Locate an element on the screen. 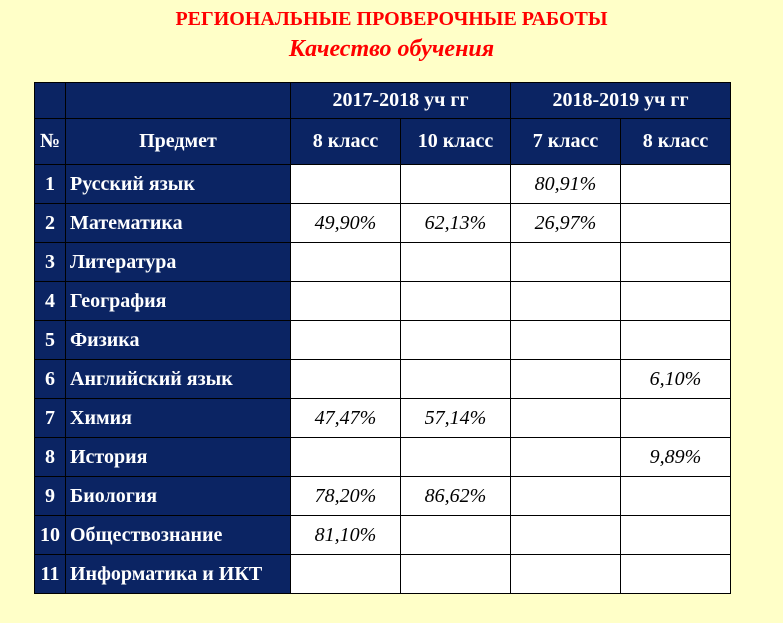 The image size is (783, 623). row-value: 86,62% is located at coordinates (455, 496).